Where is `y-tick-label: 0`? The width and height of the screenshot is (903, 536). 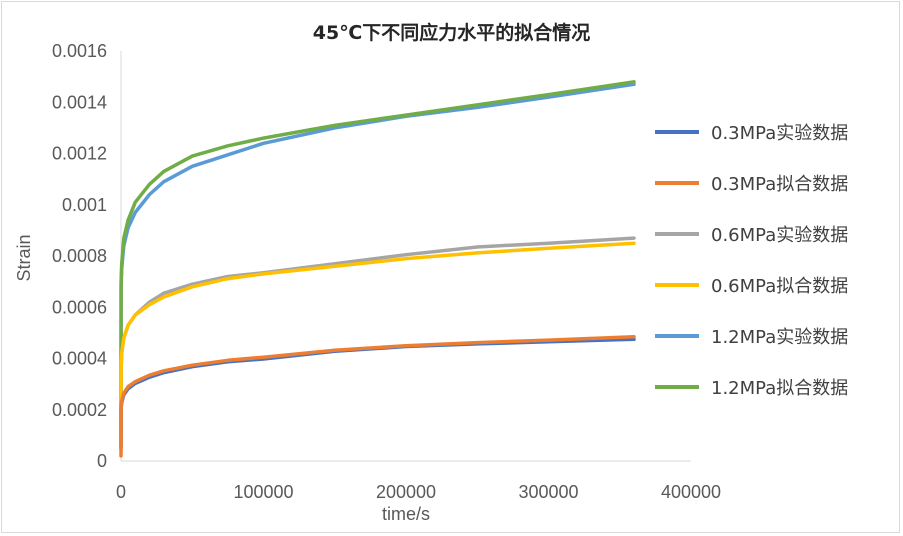 y-tick-label: 0 is located at coordinates (102, 461).